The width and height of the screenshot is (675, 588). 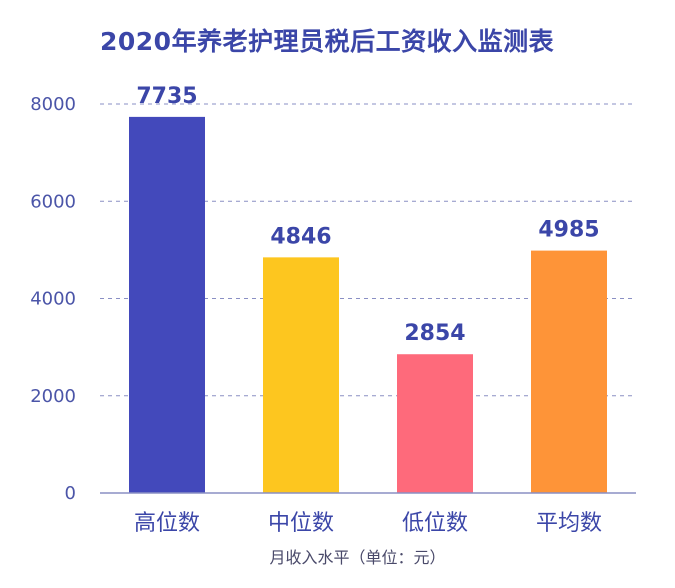 I want to click on y-tick-label: 6000, so click(x=53, y=201).